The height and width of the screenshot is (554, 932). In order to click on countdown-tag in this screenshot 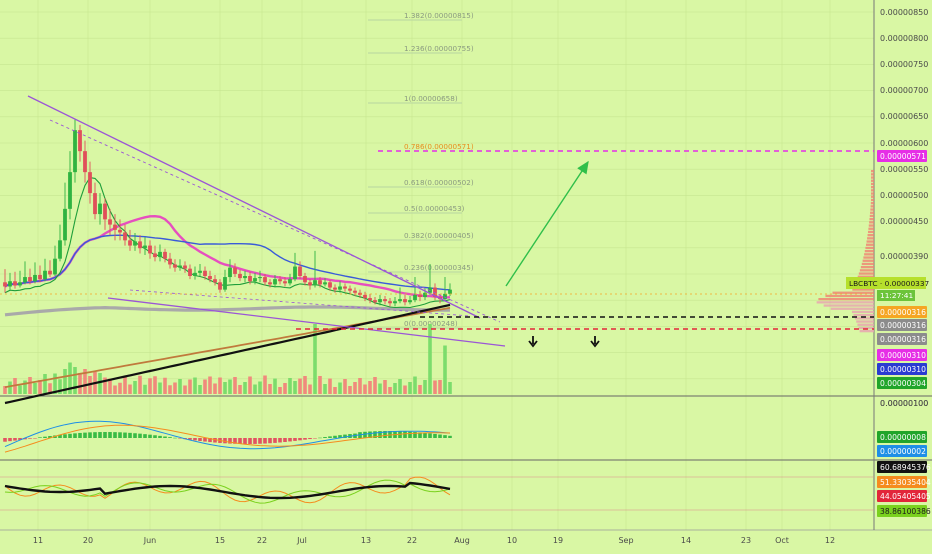, I will do `click(896, 295)`.